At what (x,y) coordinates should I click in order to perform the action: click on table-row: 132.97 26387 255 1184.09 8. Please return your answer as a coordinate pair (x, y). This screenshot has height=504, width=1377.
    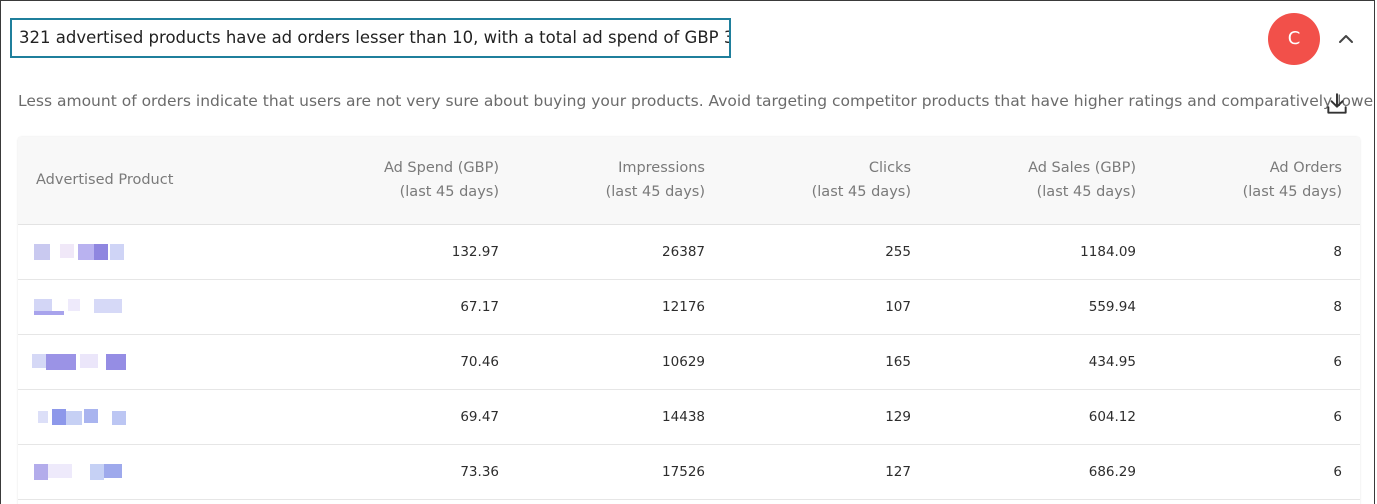
    Looking at the image, I should click on (689, 252).